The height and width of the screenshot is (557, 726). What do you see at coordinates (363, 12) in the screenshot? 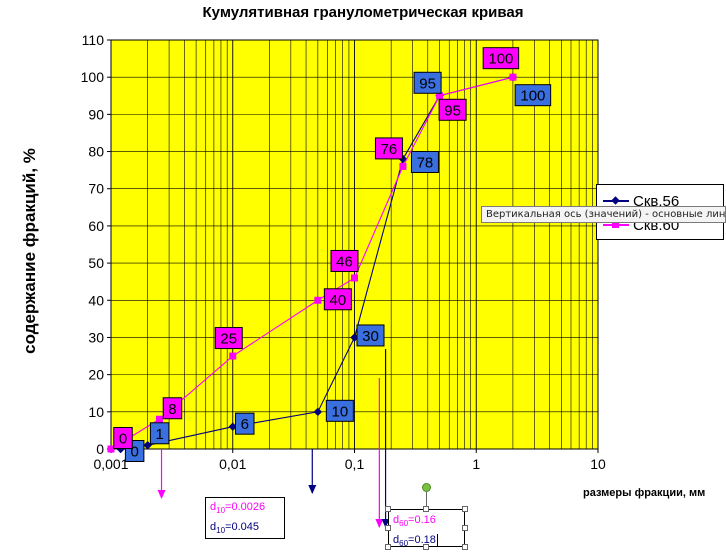
I see `chart-title: Кумулятивная гранулометрическая кривая` at bounding box center [363, 12].